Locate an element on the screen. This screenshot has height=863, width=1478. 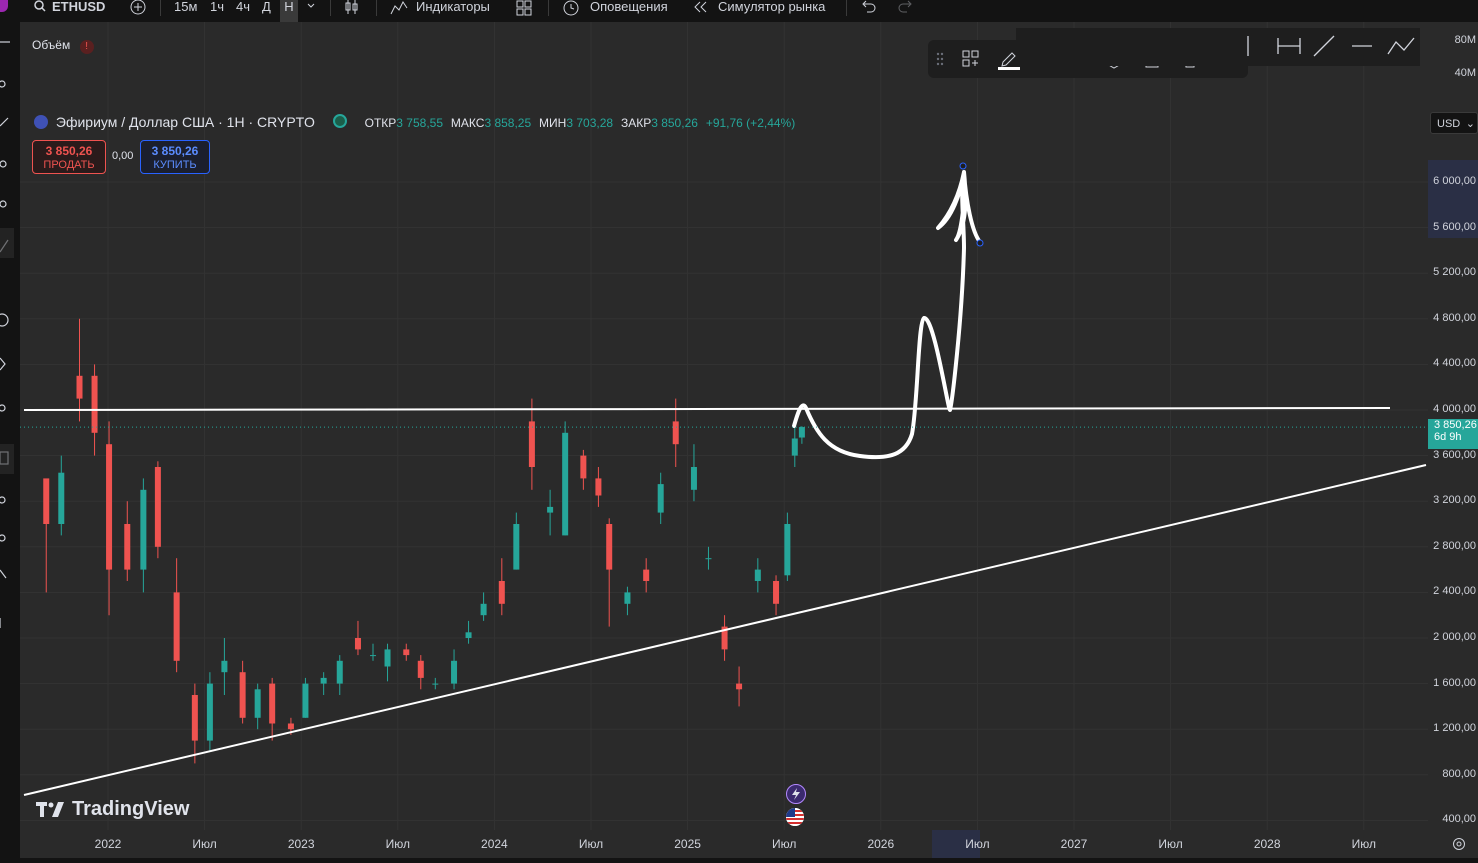
price-tick-label: 5 600,00 is located at coordinates (1454, 226).